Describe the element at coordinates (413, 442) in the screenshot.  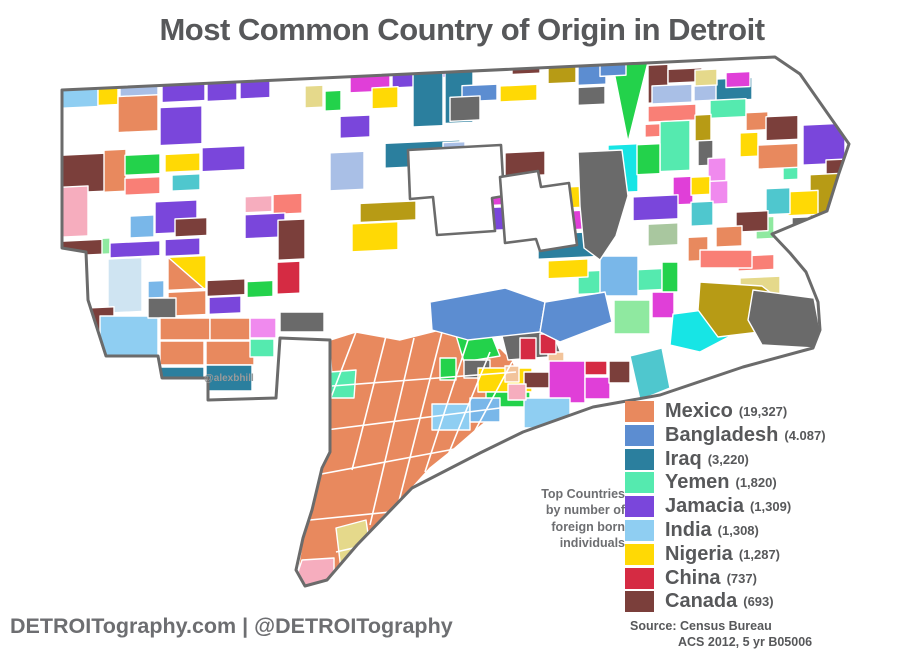
I see `tract-street-lines` at that location.